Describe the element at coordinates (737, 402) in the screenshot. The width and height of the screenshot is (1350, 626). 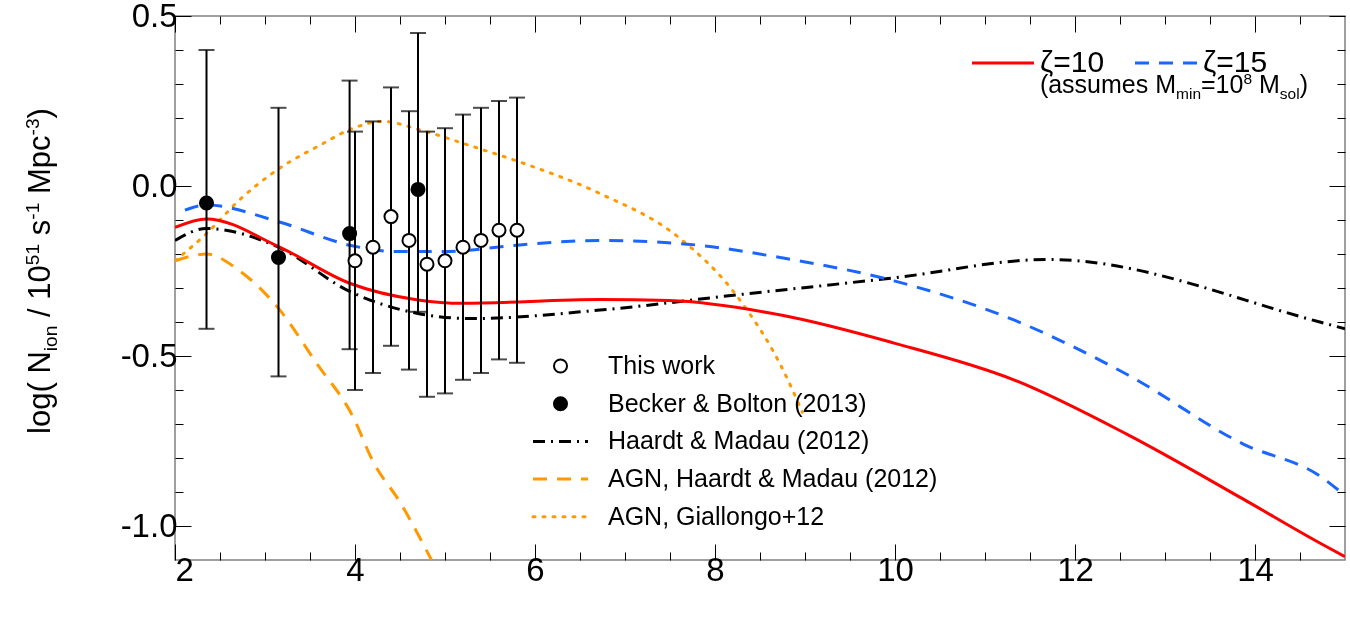
I see `legend-label: Becker & Bolton (2013)` at that location.